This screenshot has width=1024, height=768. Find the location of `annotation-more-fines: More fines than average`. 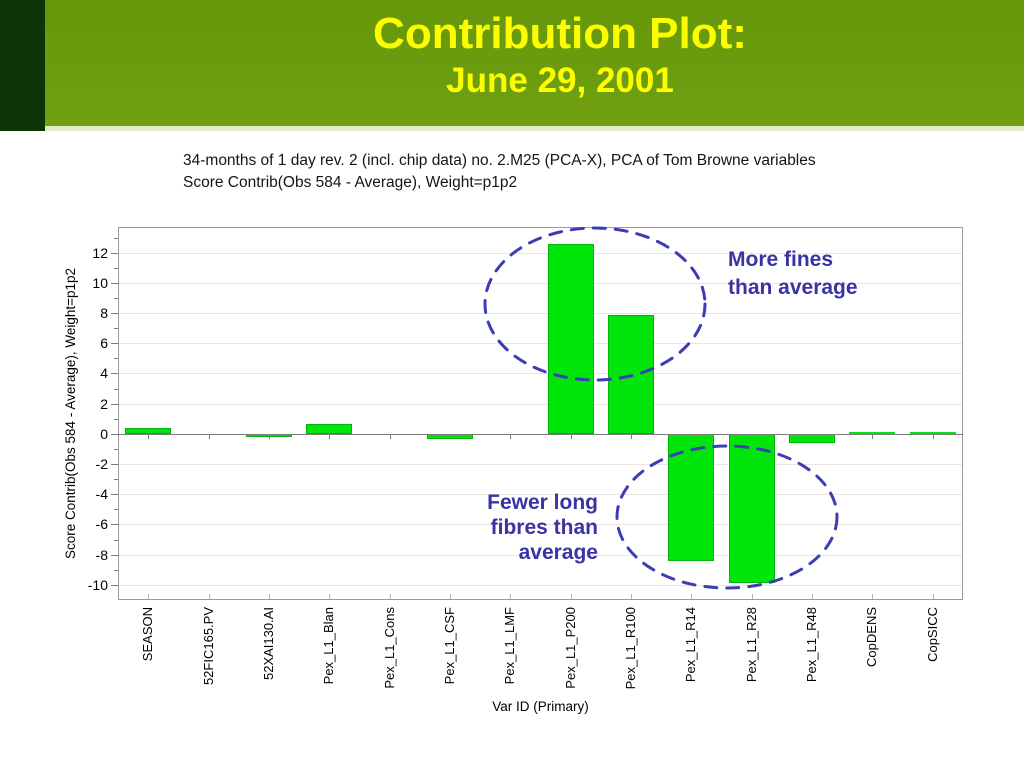

annotation-more-fines: More fines than average is located at coordinates (818, 274).